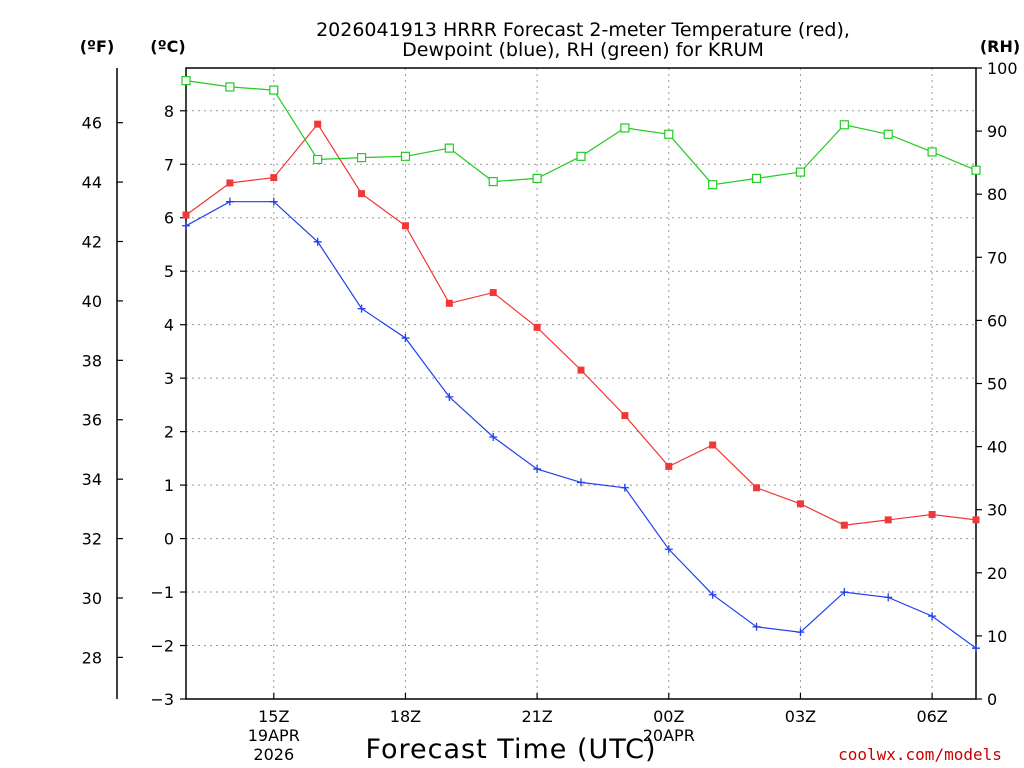 Image resolution: width=1024 pixels, height=768 pixels. I want to click on rh-tick-label: 50, so click(997, 384).